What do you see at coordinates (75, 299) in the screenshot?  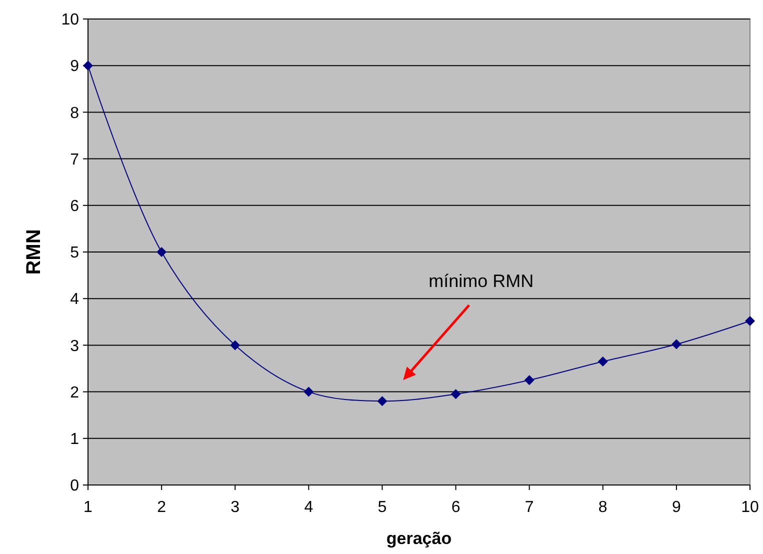 I see `y-tick-label: 4` at bounding box center [75, 299].